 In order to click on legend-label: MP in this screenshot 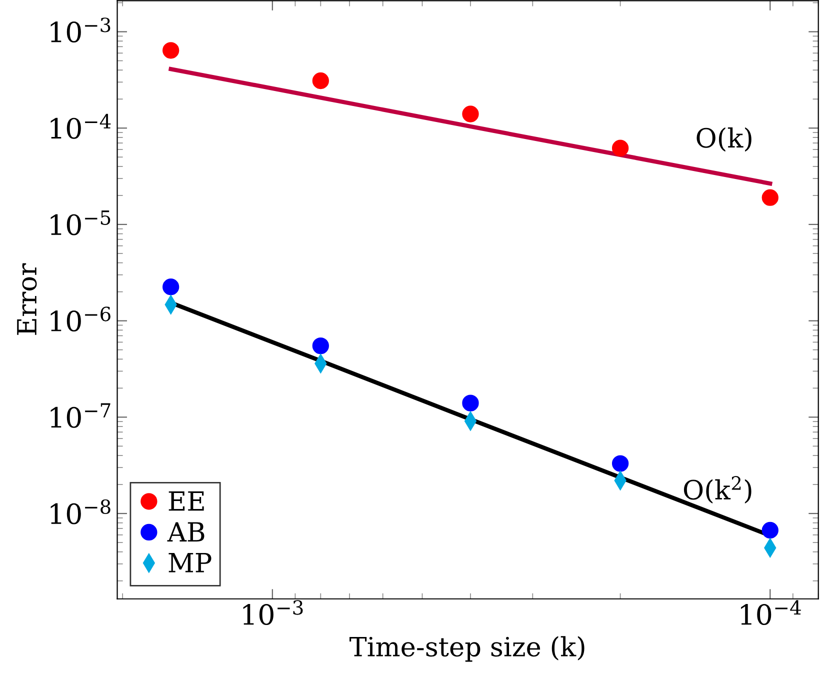, I will do `click(190, 562)`.